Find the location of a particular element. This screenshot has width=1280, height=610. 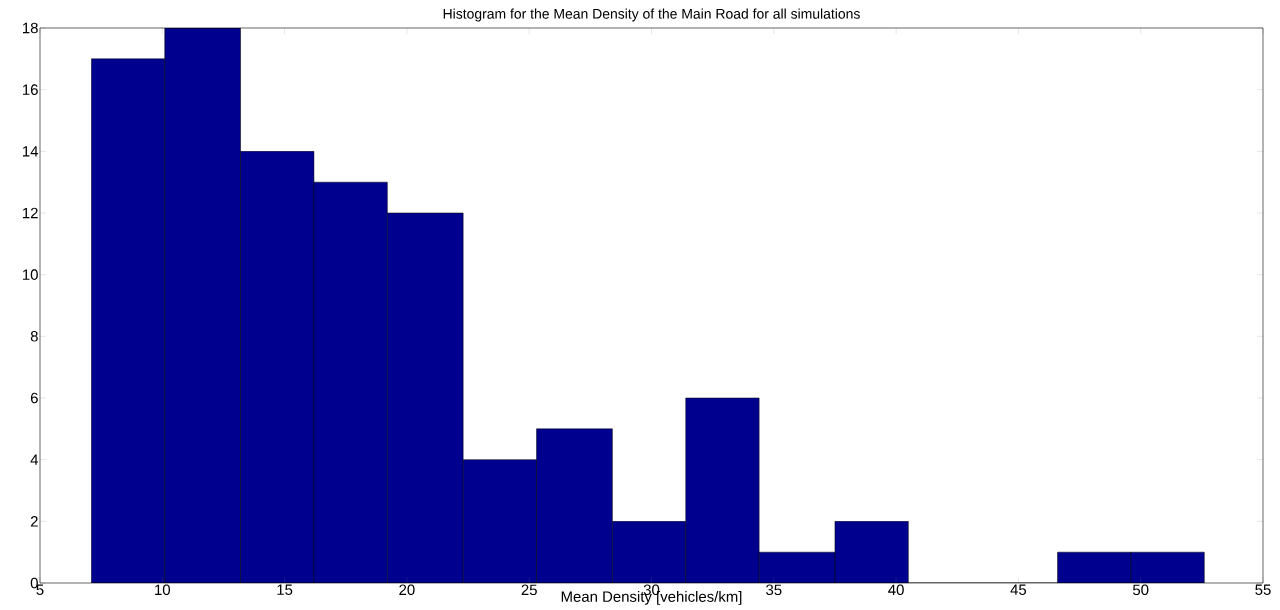

x-tick-label: 45 is located at coordinates (1018, 589).